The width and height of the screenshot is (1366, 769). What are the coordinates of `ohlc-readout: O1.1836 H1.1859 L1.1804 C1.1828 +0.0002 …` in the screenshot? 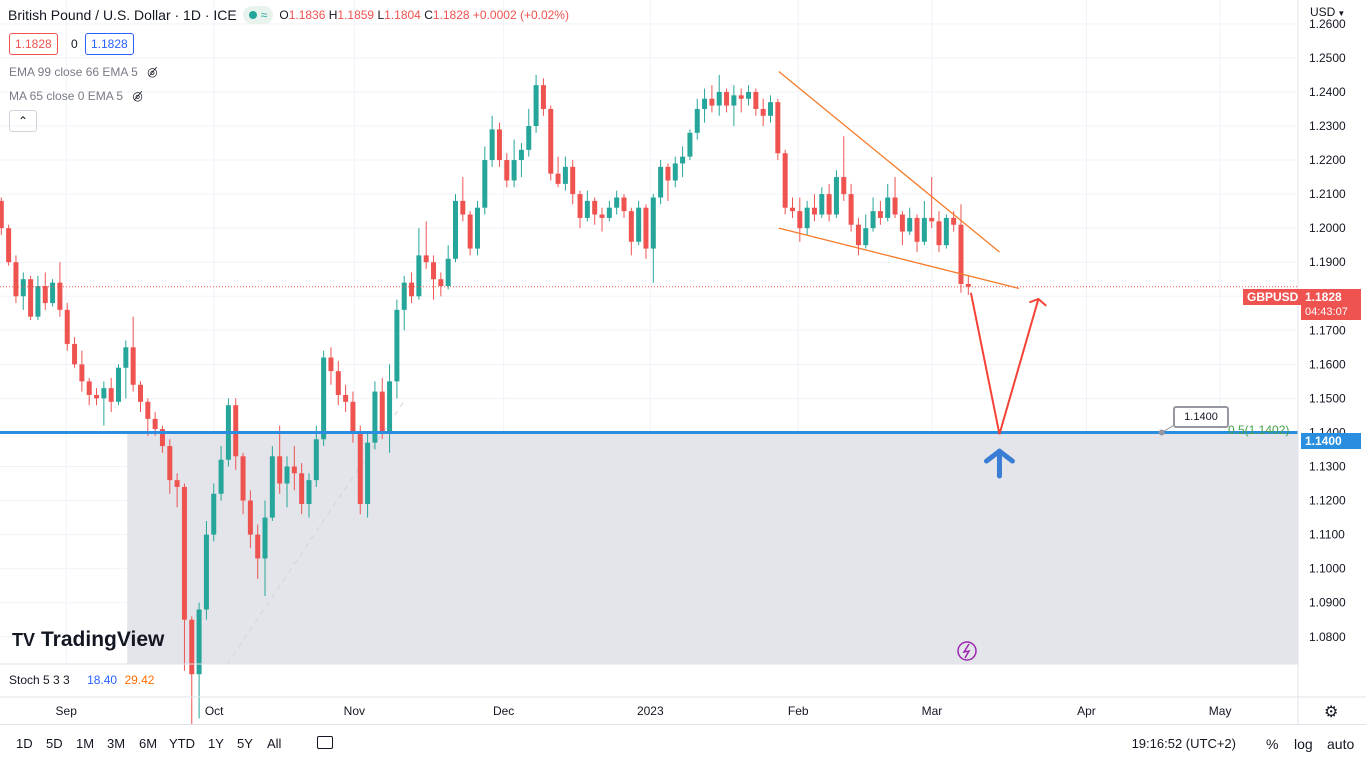 It's located at (424, 15).